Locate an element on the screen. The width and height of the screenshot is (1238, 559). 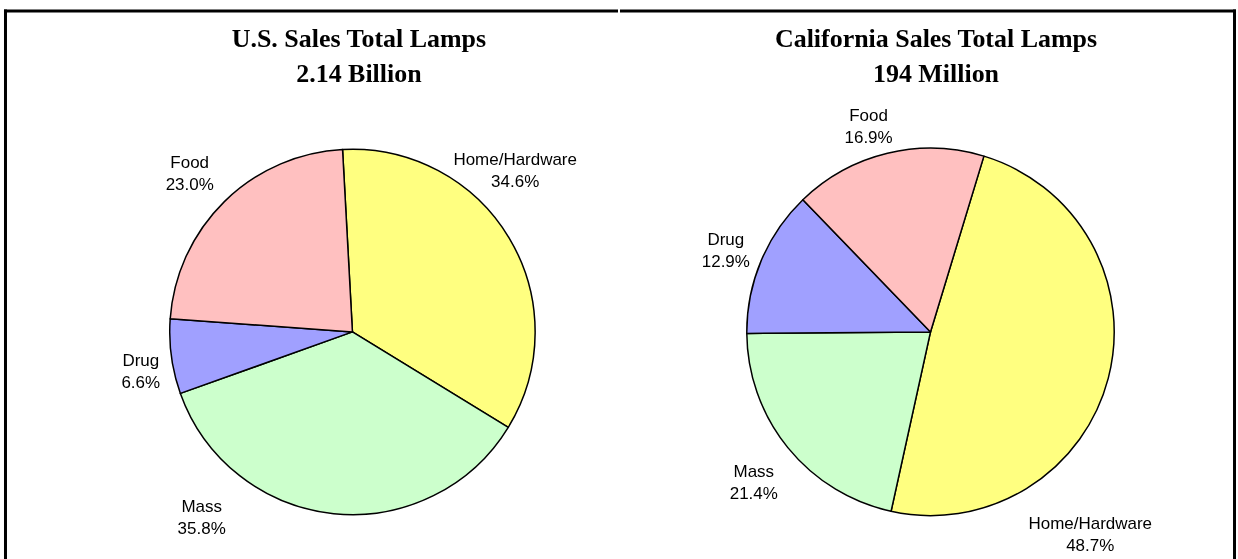
data-label: 35.8% is located at coordinates (201, 528).